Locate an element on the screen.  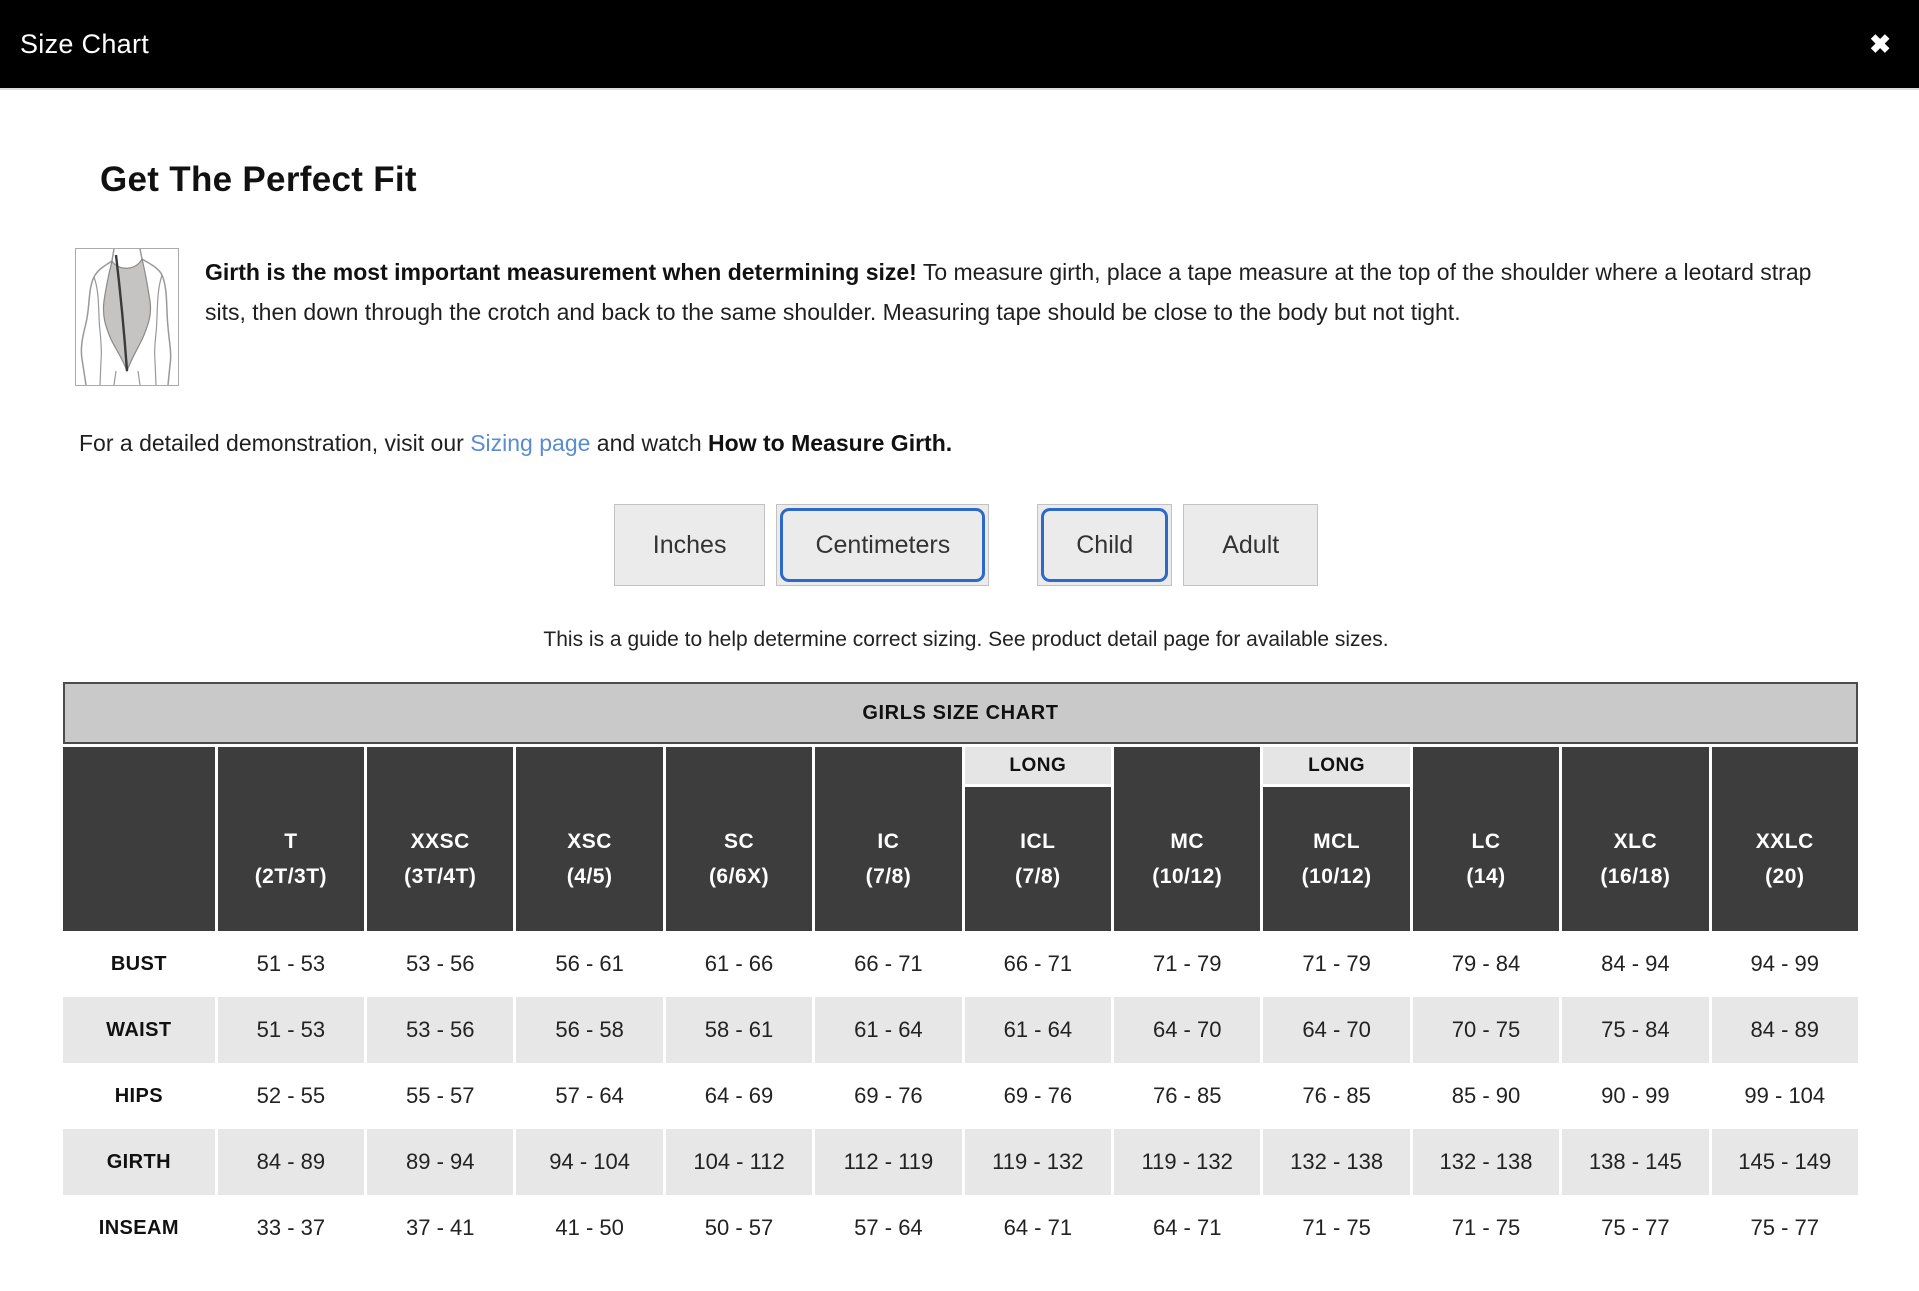
leotard-figure-icon is located at coordinates (126, 317).